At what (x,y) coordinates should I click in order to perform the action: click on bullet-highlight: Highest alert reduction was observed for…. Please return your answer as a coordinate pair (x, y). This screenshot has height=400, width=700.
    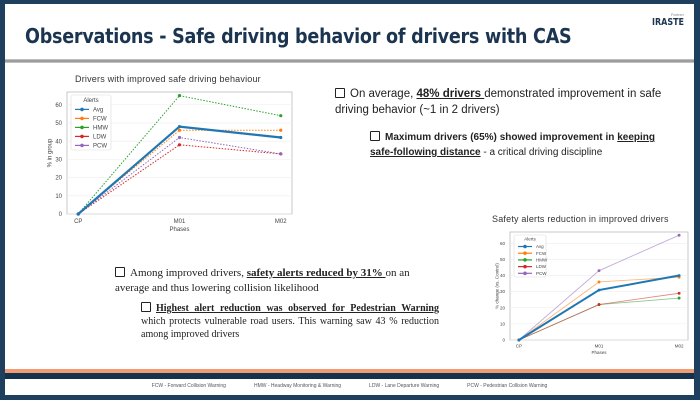
    Looking at the image, I should click on (297, 308).